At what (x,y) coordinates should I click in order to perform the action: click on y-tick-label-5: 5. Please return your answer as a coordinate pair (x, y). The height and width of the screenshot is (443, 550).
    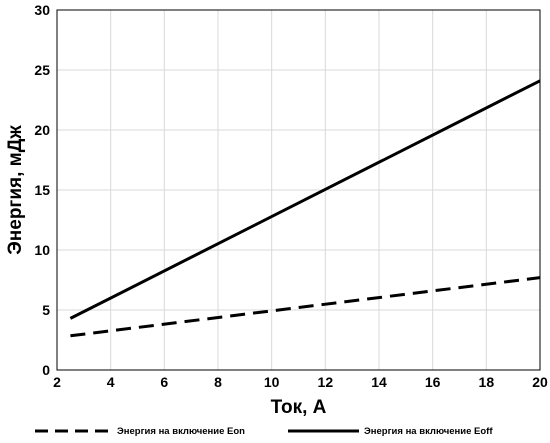
    Looking at the image, I should click on (46, 310).